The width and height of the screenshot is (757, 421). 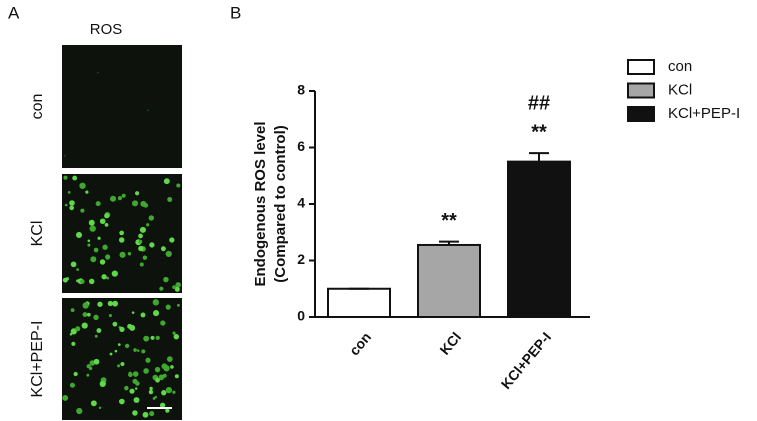 What do you see at coordinates (704, 113) in the screenshot?
I see `legend-label: KCl+PEP-I` at bounding box center [704, 113].